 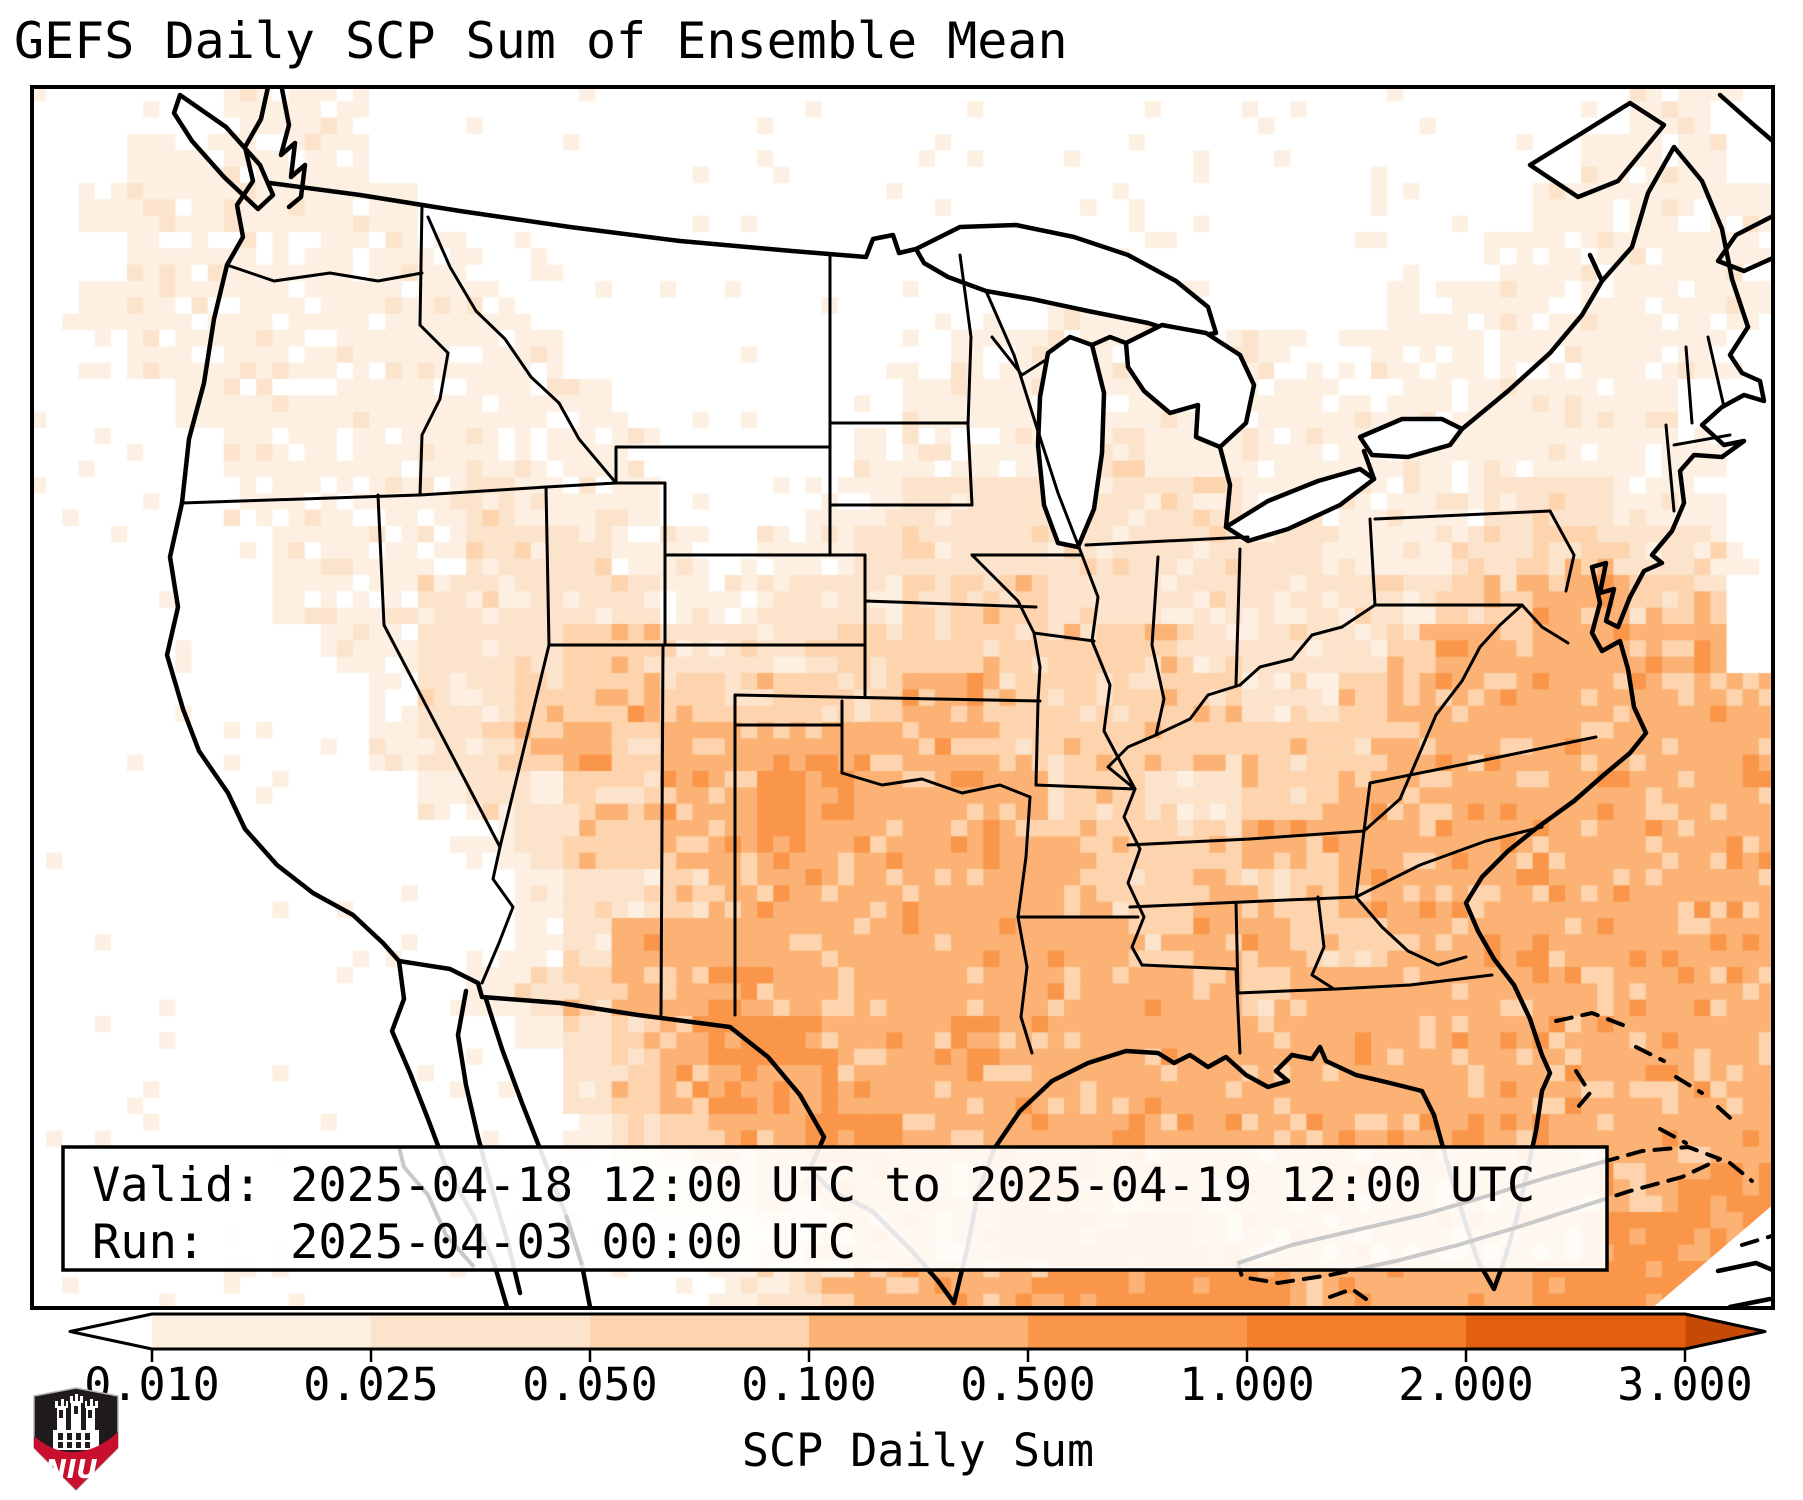 What do you see at coordinates (1712, 1256) in the screenshot?
I see `projection-corner-wedge` at bounding box center [1712, 1256].